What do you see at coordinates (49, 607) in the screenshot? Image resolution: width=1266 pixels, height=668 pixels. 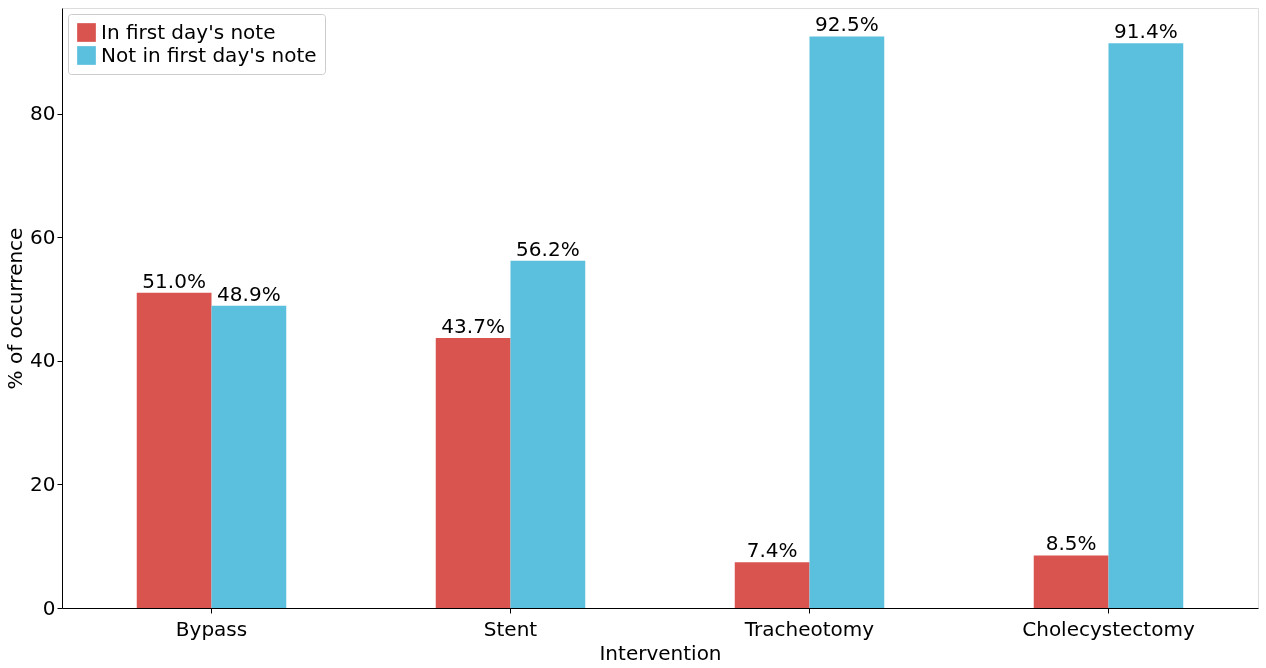 I see `y-tick-label: 0` at bounding box center [49, 607].